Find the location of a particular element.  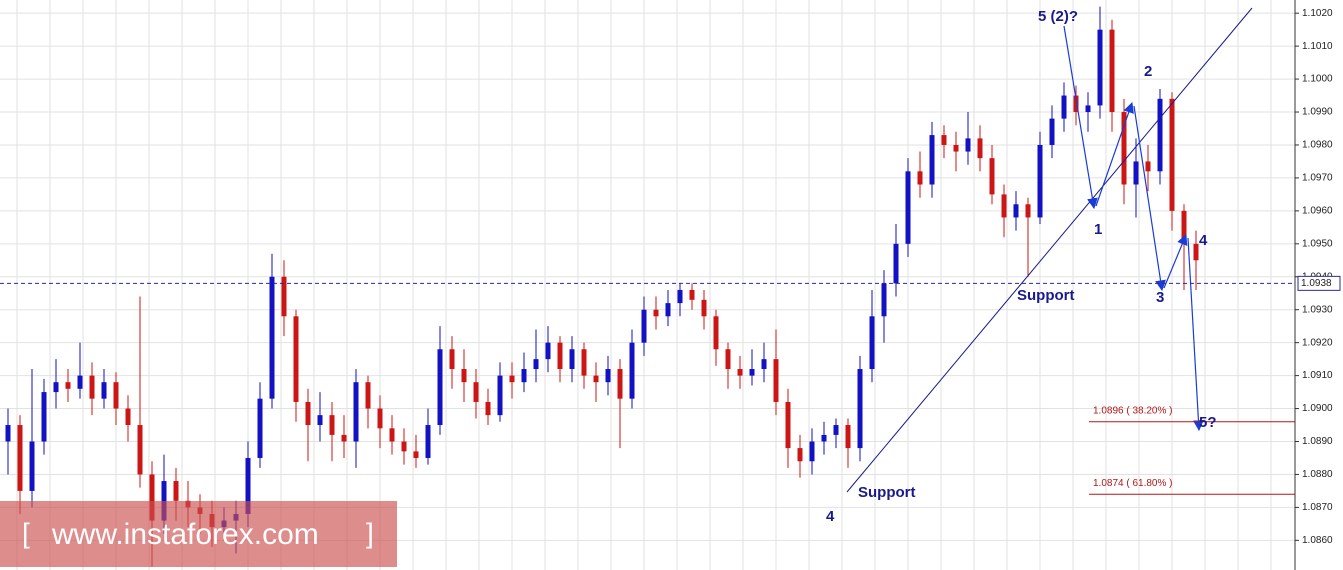

y-tick-label: 1.0910 is located at coordinates (1317, 375).